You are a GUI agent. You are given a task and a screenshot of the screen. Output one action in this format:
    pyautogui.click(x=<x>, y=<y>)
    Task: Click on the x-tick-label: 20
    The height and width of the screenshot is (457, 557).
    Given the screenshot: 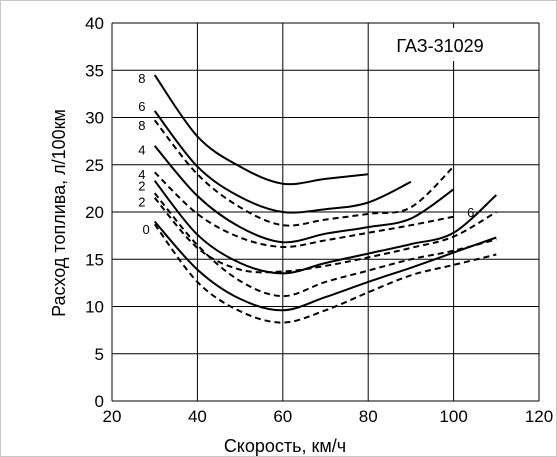 What is the action you would take?
    pyautogui.click(x=112, y=416)
    